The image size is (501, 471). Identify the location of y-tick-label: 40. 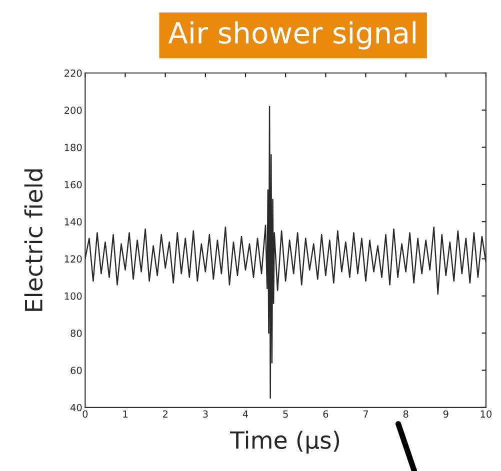
(76, 408).